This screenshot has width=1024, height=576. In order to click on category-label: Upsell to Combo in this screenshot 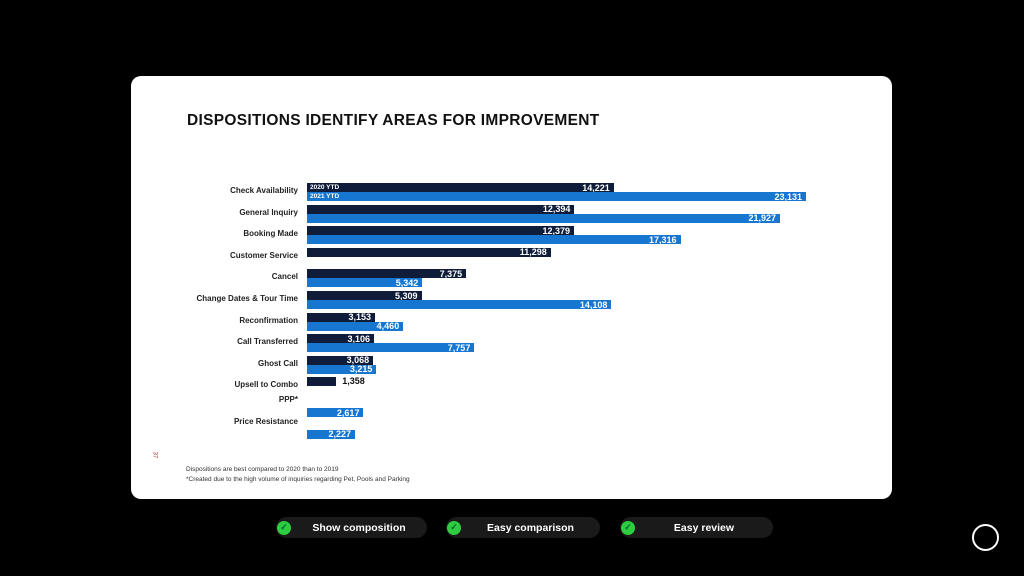, I will do `click(266, 385)`.